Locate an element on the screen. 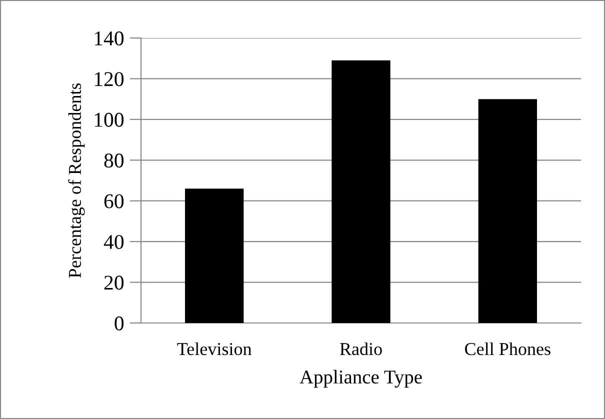 Image resolution: width=605 pixels, height=419 pixels. y-tick-label: 40 is located at coordinates (114, 242).